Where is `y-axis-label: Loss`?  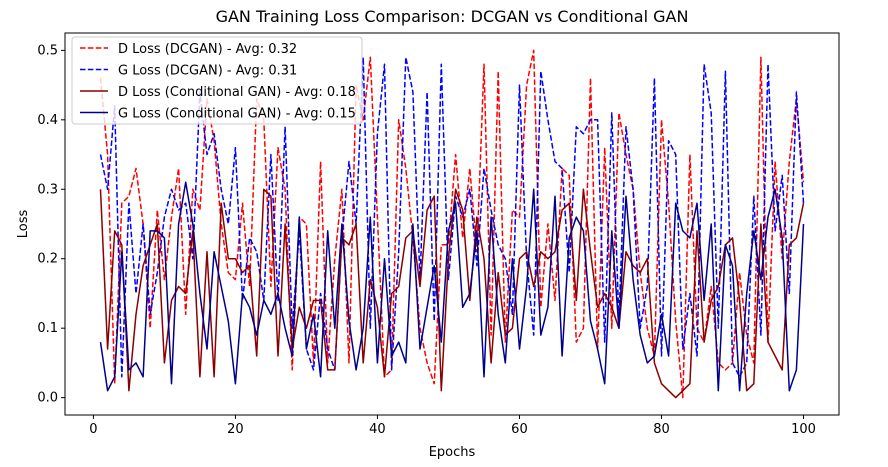 y-axis-label: Loss is located at coordinates (23, 224).